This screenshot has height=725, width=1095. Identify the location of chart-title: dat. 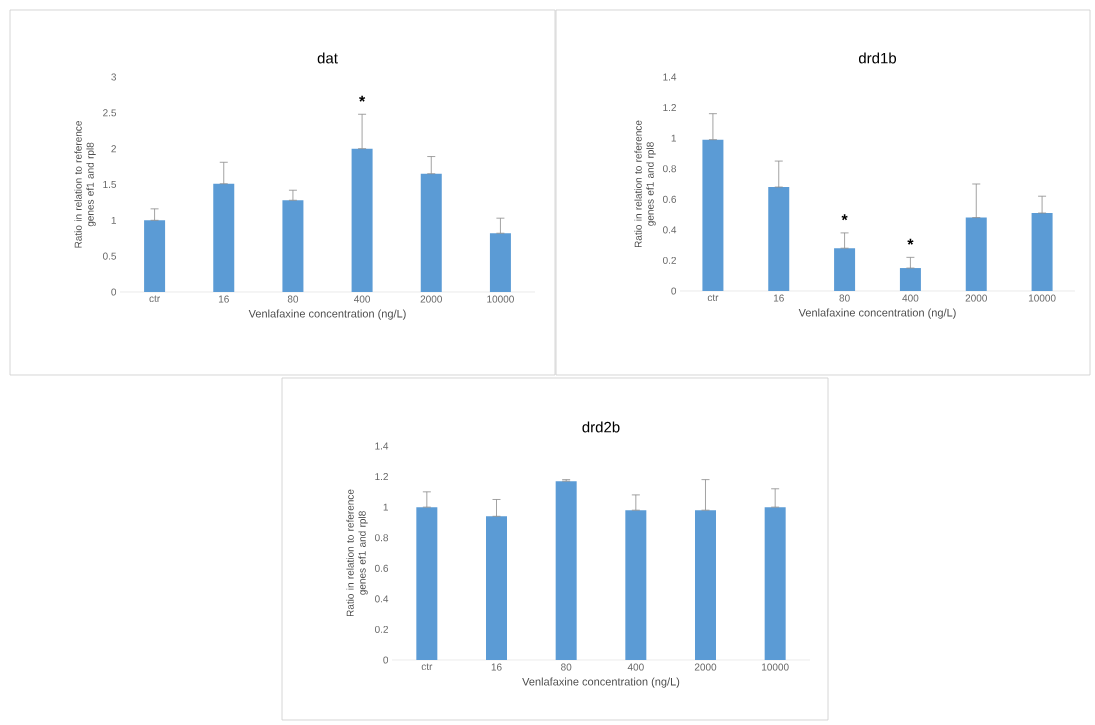
(327, 58).